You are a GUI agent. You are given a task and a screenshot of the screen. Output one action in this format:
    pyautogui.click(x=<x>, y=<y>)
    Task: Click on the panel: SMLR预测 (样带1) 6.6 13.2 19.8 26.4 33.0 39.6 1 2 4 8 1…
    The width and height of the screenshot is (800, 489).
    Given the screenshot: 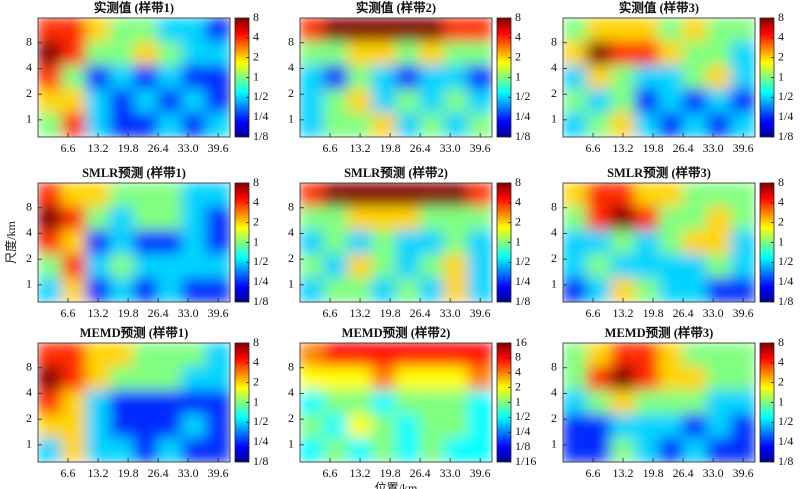 What is the action you would take?
    pyautogui.click(x=136, y=242)
    